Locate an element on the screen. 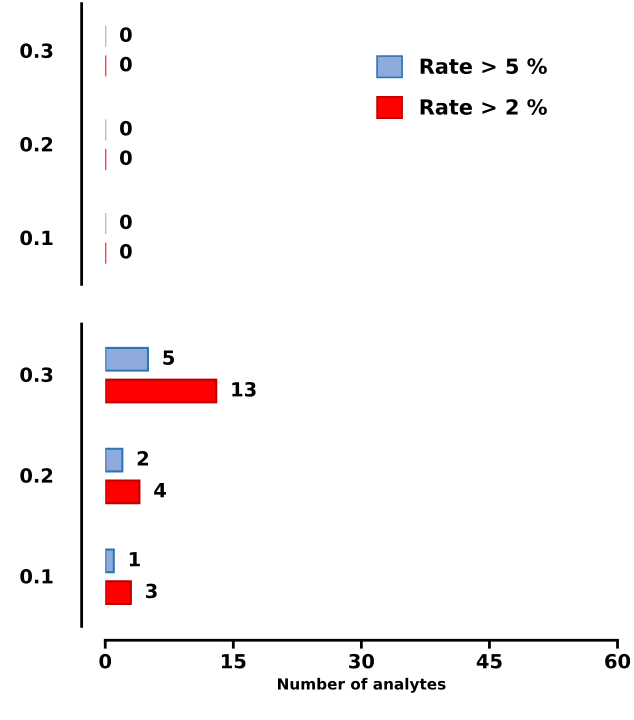 The height and width of the screenshot is (720, 634). x-tick-label: 0 is located at coordinates (105, 661).